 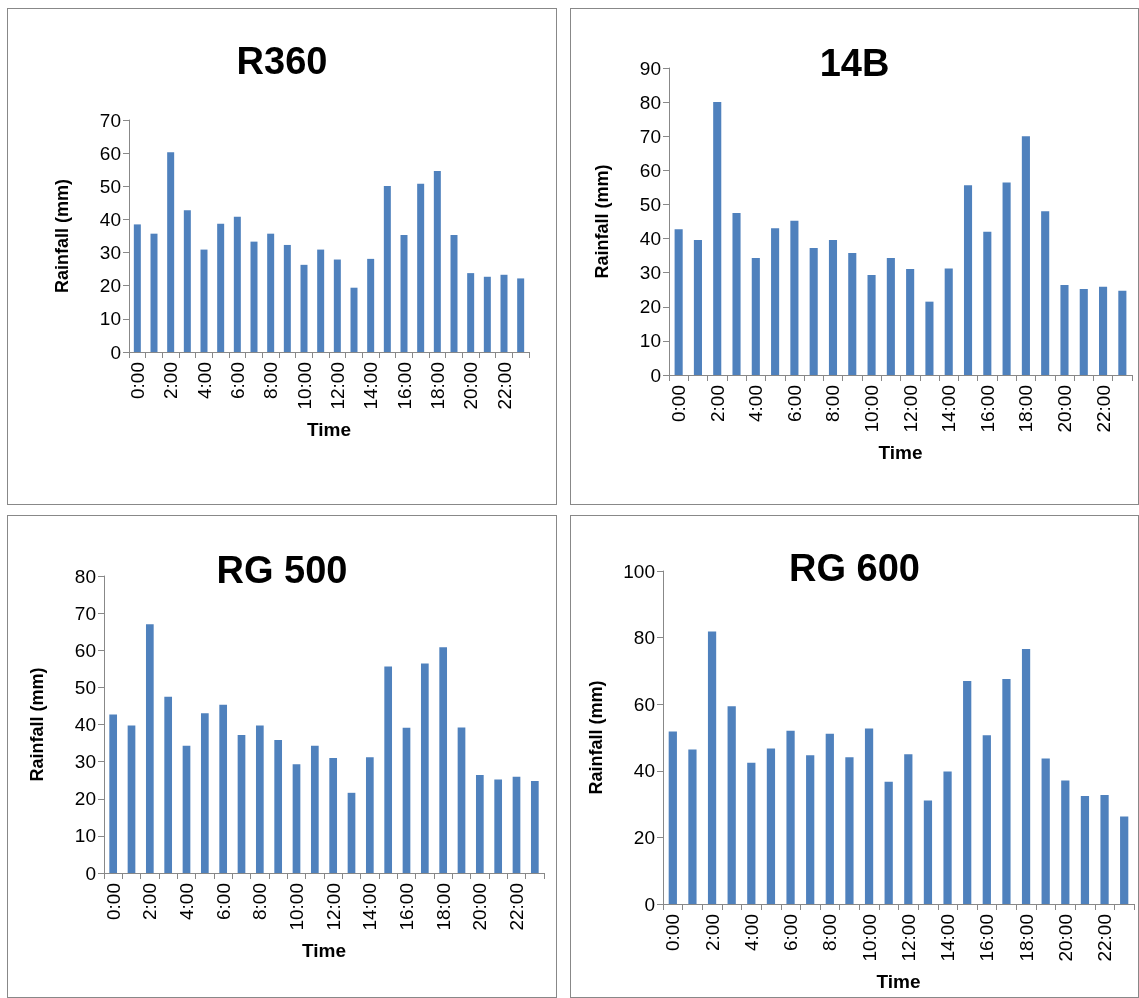 What do you see at coordinates (644, 704) in the screenshot?
I see `y-tick-label: 60` at bounding box center [644, 704].